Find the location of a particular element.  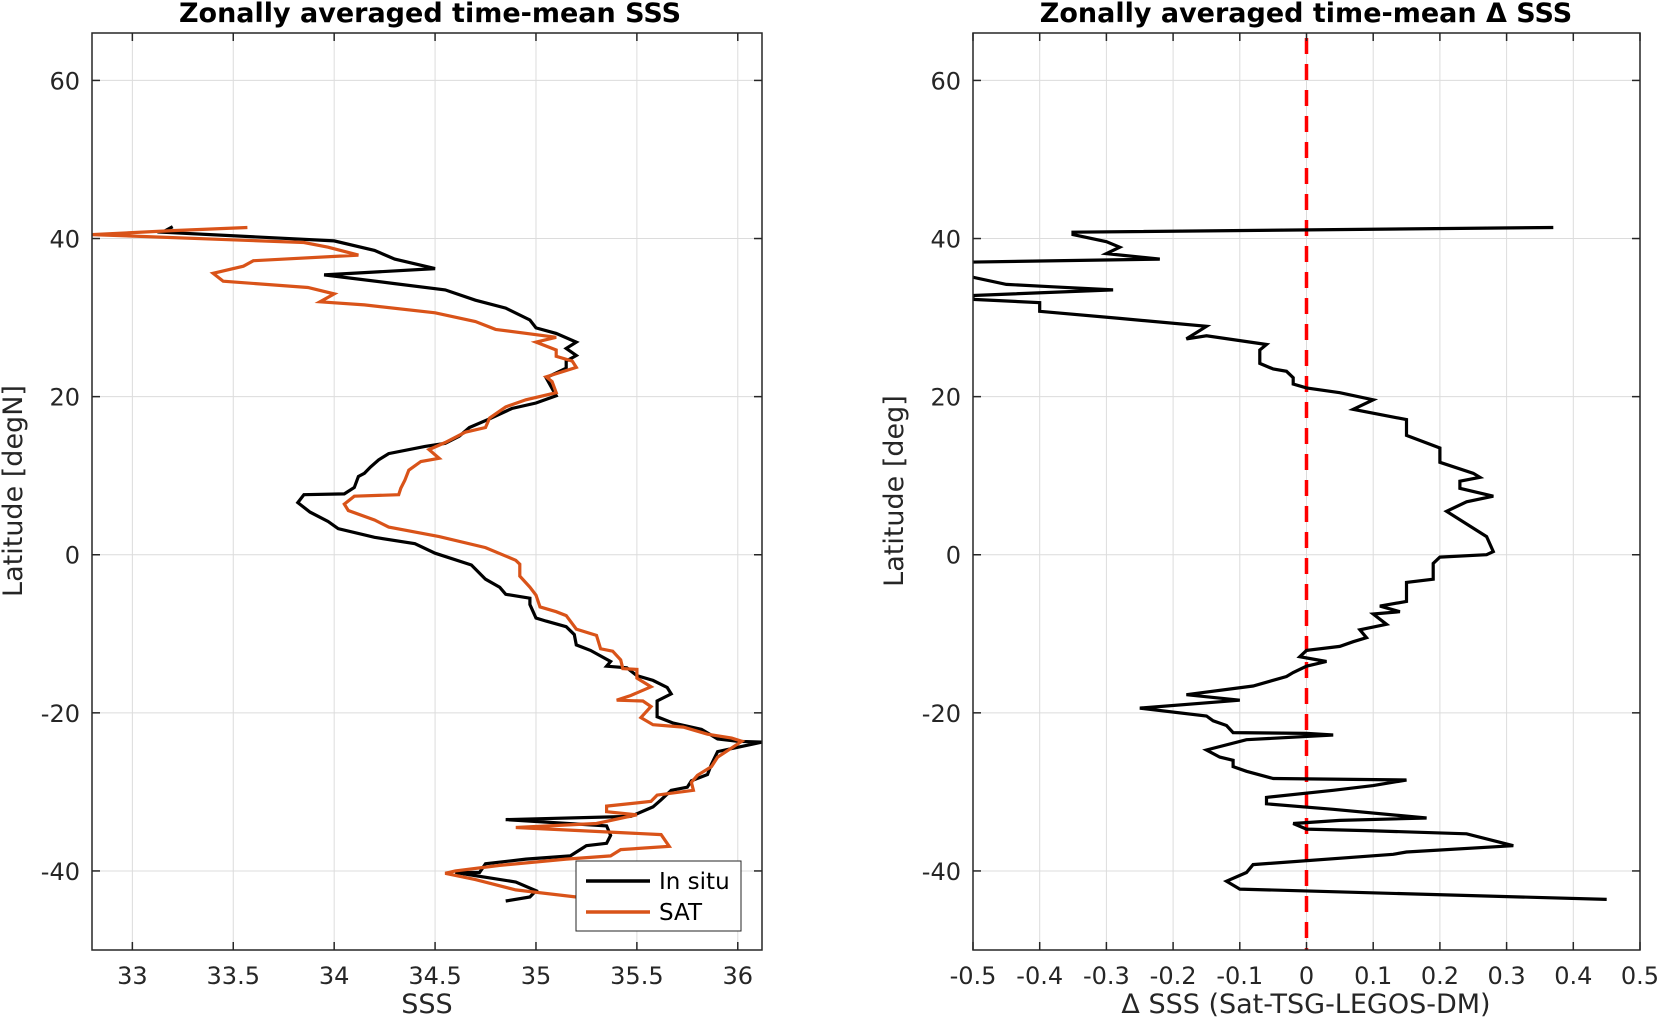

sss-x-axis-label: SSS is located at coordinates (426, 1004).